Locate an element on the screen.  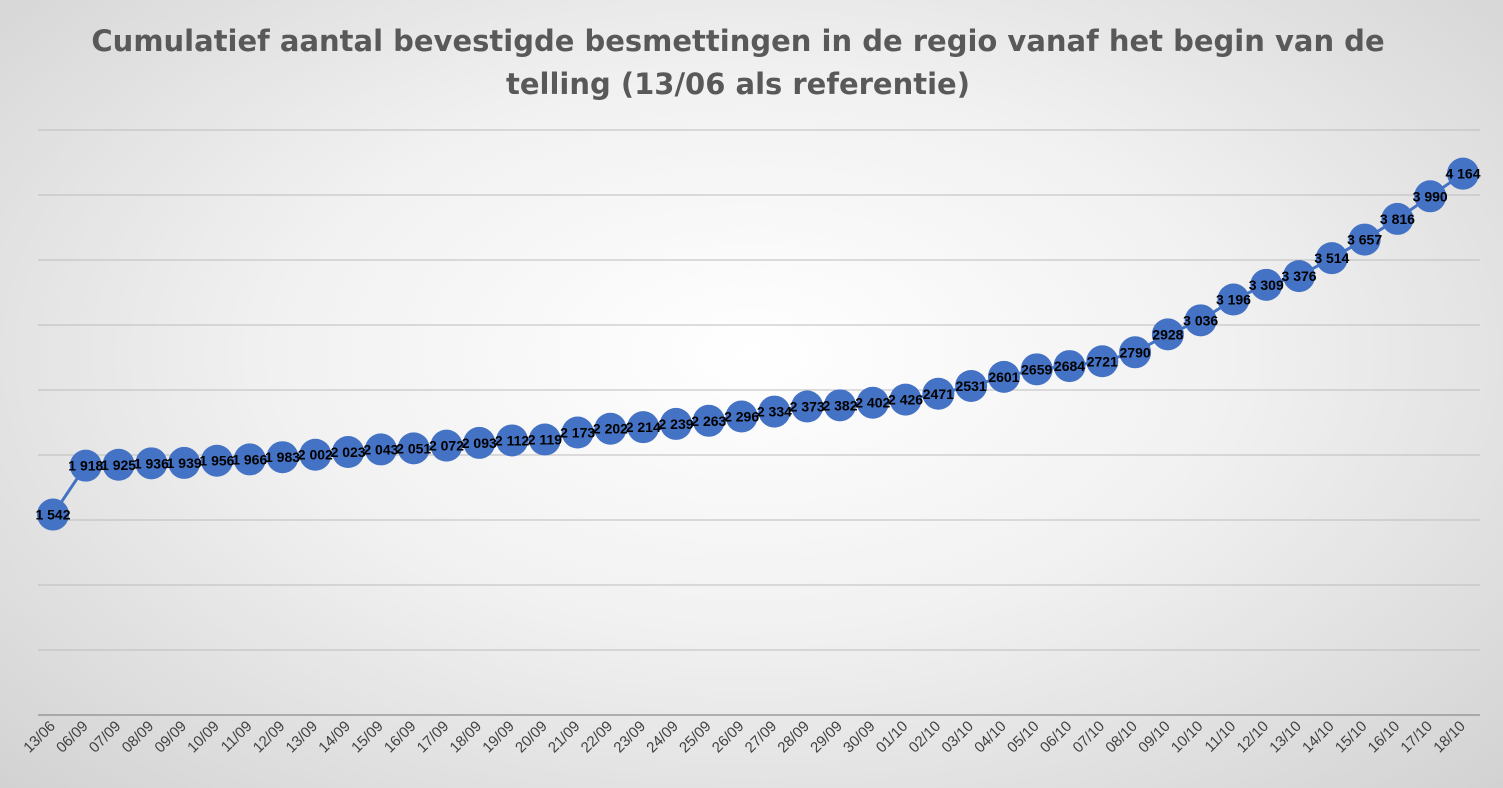
x-tick-label: 27/09 is located at coordinates (761, 737).